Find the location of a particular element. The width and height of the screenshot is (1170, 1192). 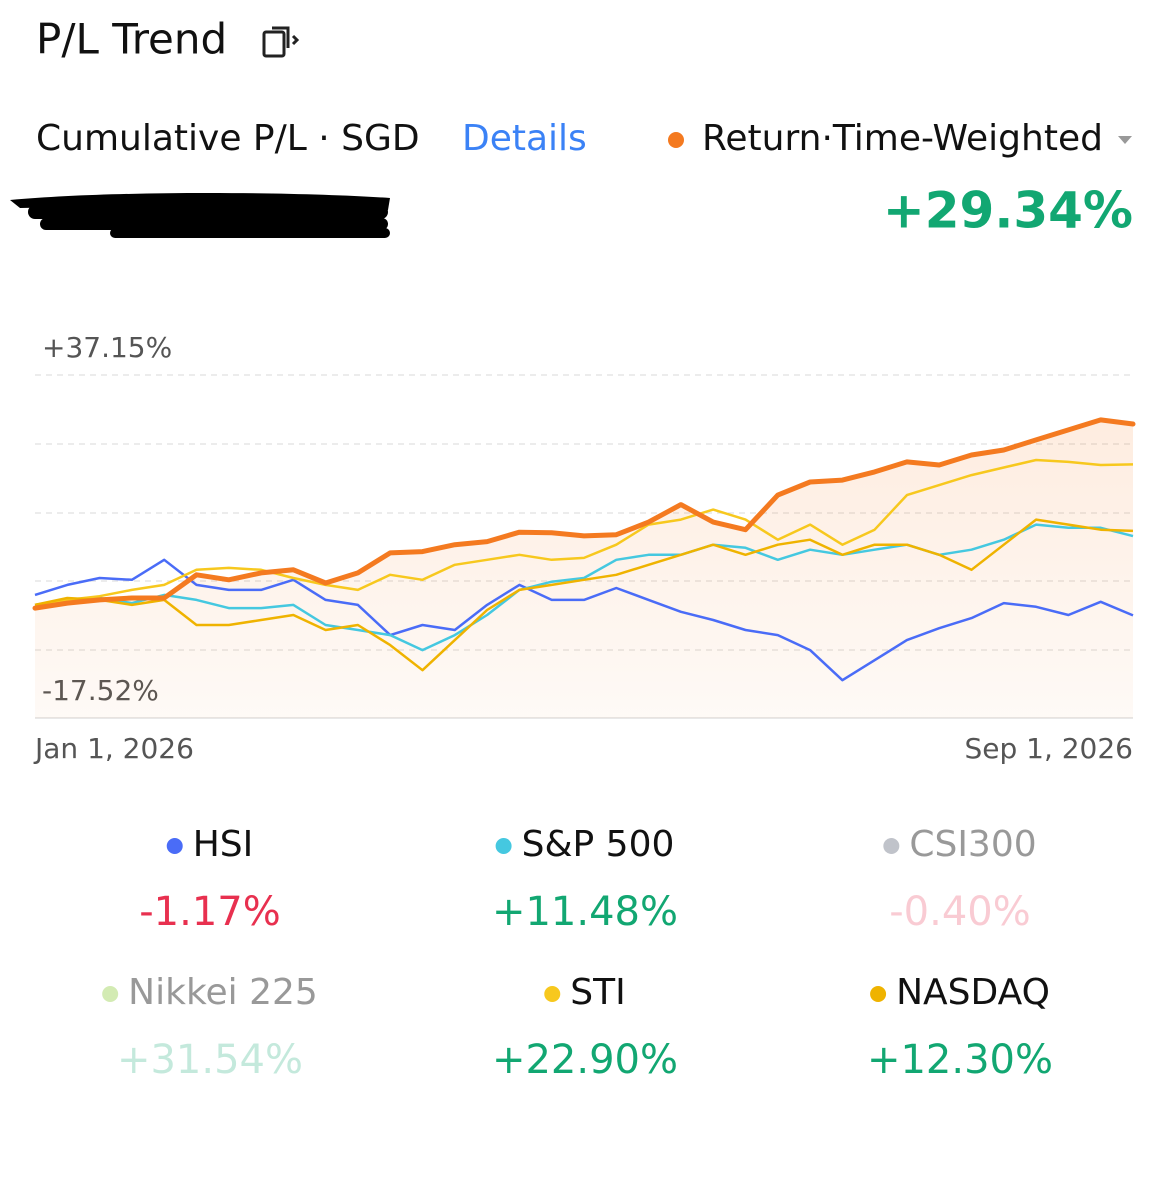

subtitle: Cumulative P/L · SGD is located at coordinates (228, 138).